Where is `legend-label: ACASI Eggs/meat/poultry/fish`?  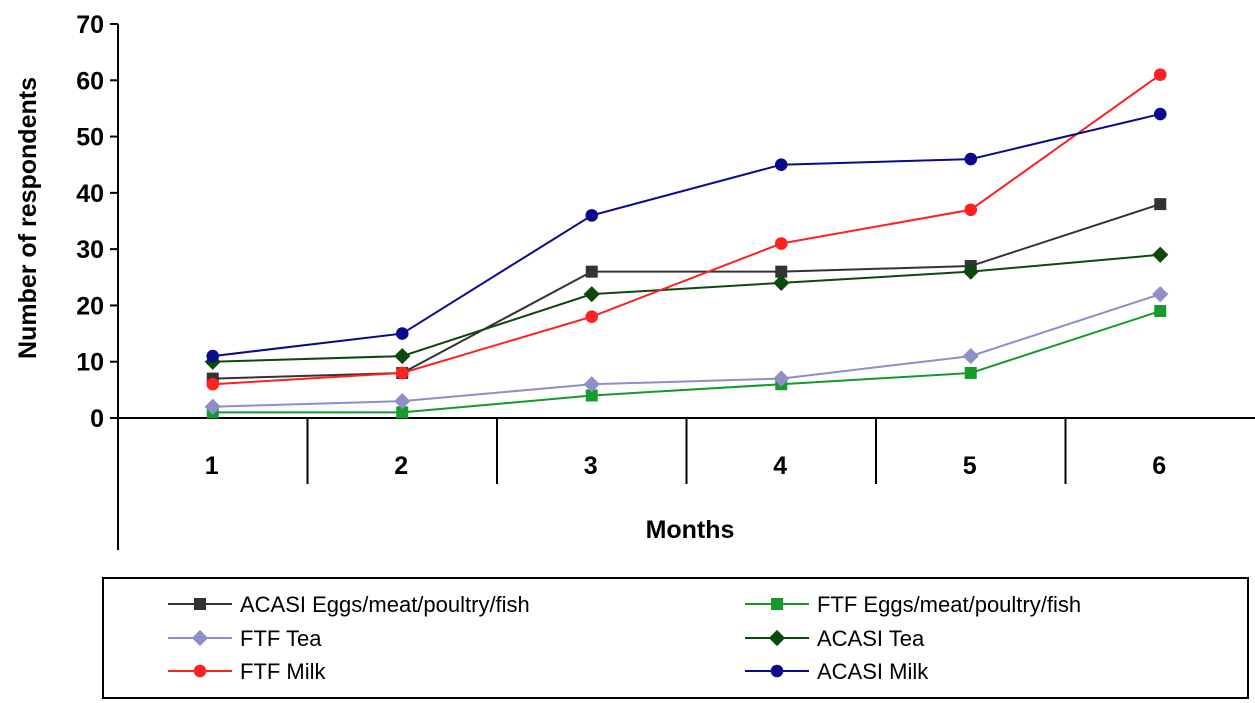
legend-label: ACASI Eggs/meat/poultry/fish is located at coordinates (385, 604).